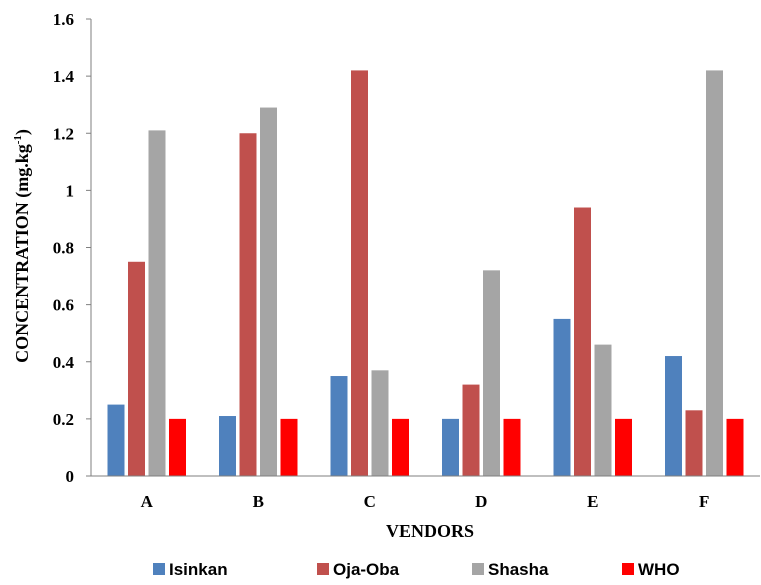 This screenshot has width=761, height=585. What do you see at coordinates (562, 397) in the screenshot?
I see `bar-isinkan-e` at bounding box center [562, 397].